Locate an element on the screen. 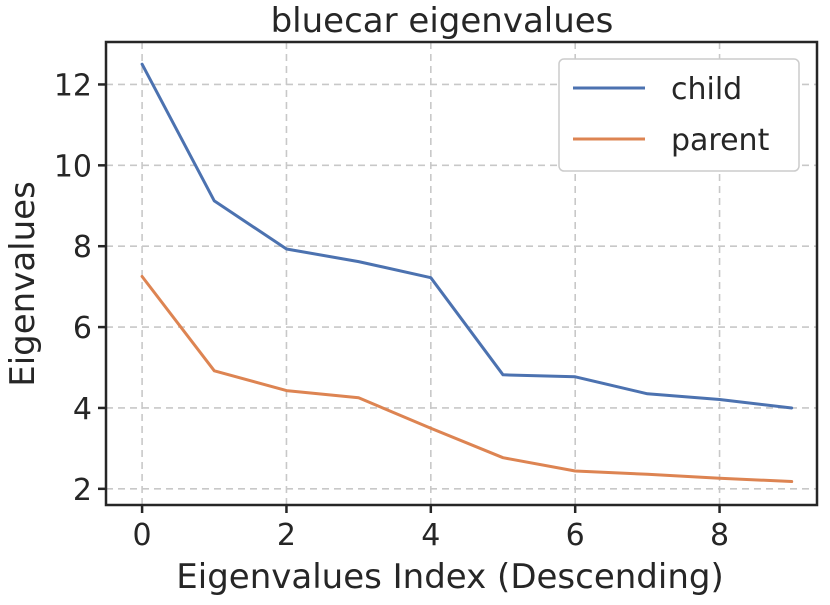  x-axis-label: Eigenvalues Index (Descending) is located at coordinates (449, 577).